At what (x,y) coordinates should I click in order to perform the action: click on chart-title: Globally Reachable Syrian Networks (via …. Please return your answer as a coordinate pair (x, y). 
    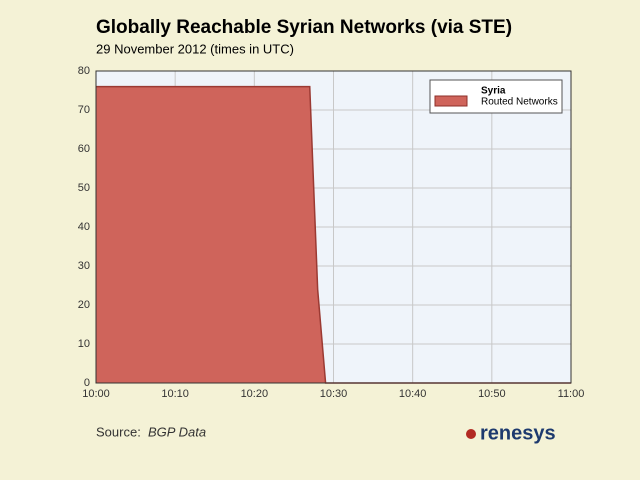
    Looking at the image, I should click on (304, 27).